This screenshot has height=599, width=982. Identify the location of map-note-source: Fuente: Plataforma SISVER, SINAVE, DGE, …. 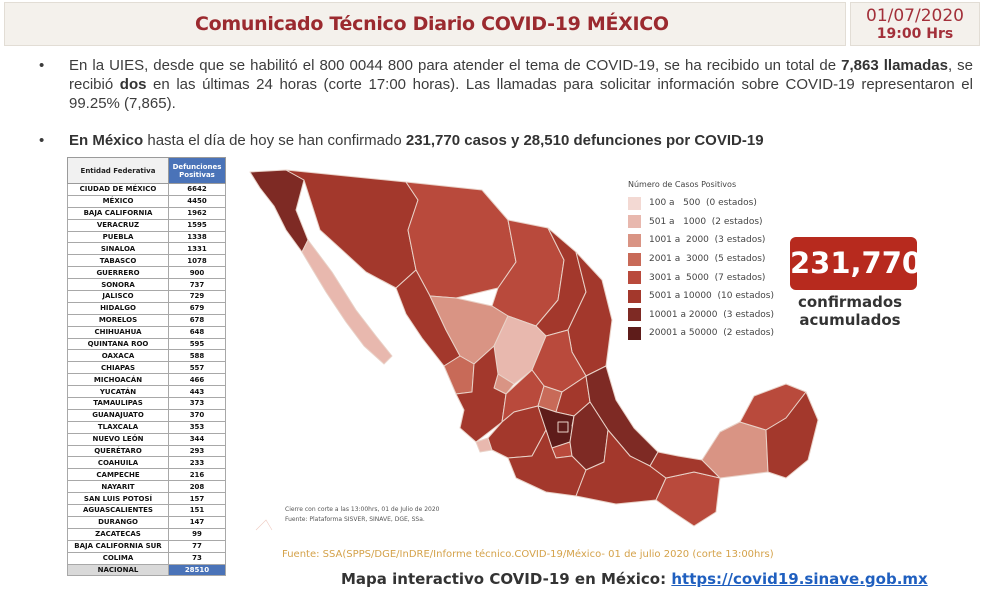
(355, 519).